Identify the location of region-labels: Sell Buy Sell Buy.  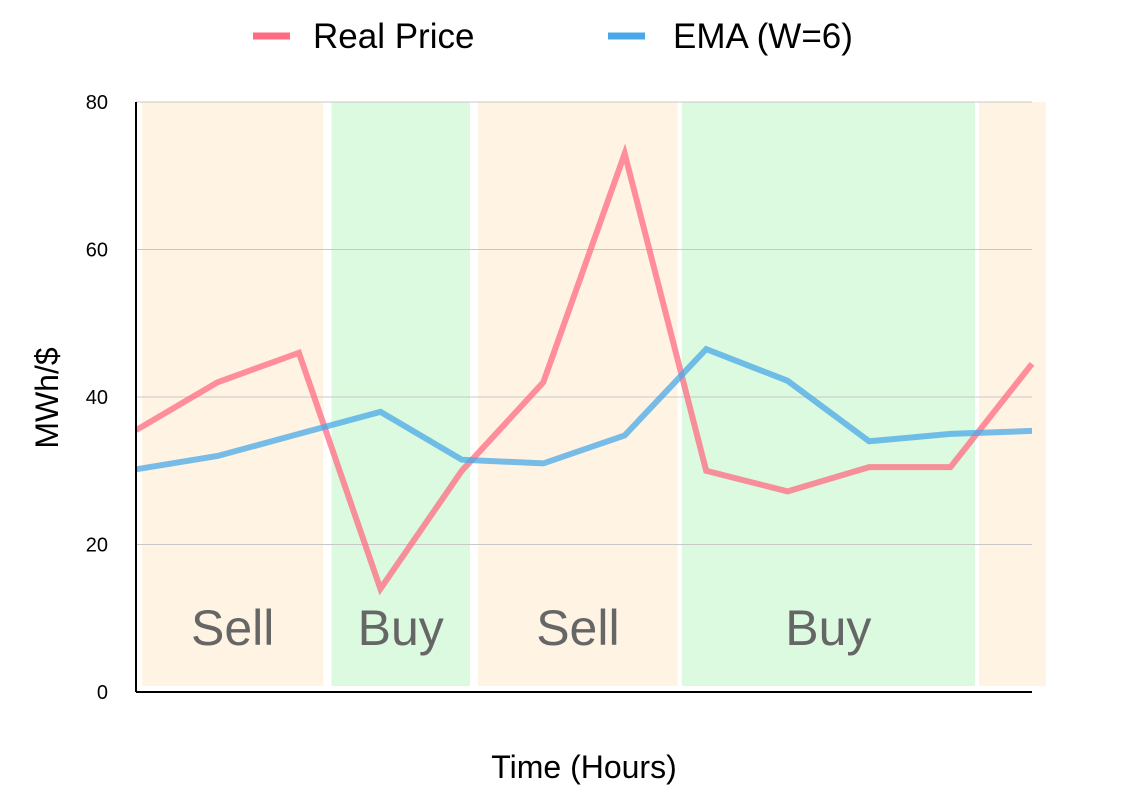
(531, 628).